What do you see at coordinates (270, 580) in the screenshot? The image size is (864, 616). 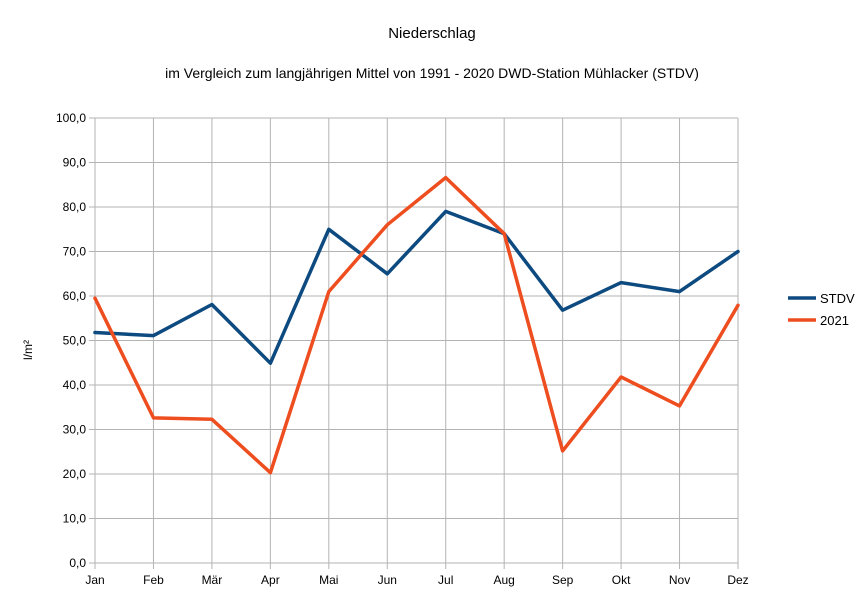 I see `x-tick-label: Apr` at bounding box center [270, 580].